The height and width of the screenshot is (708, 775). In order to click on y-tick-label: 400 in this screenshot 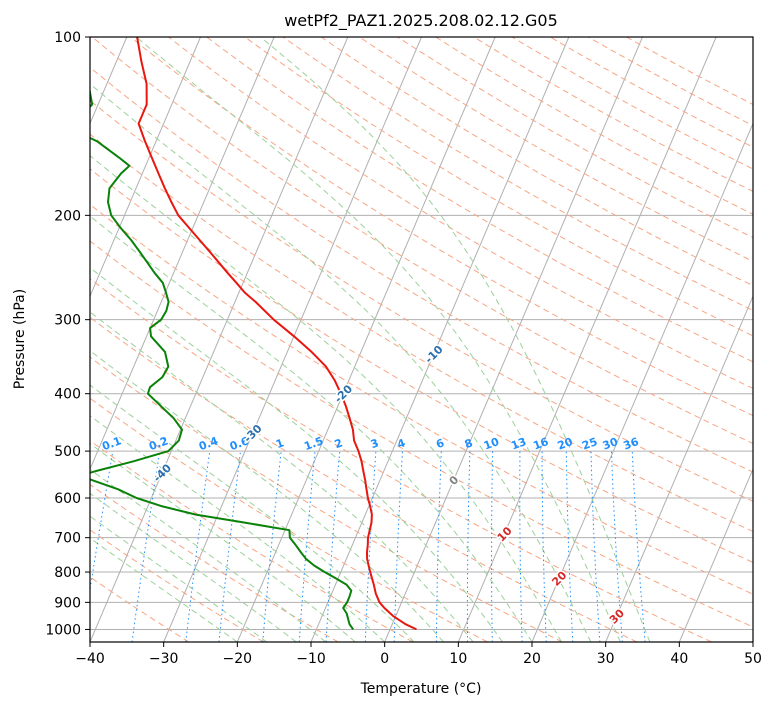, I will do `click(67, 395)`.